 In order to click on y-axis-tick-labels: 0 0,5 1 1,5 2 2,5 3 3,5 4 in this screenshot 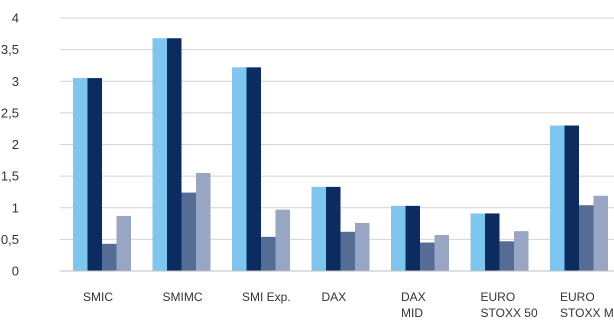, I will do `click(10, 145)`.